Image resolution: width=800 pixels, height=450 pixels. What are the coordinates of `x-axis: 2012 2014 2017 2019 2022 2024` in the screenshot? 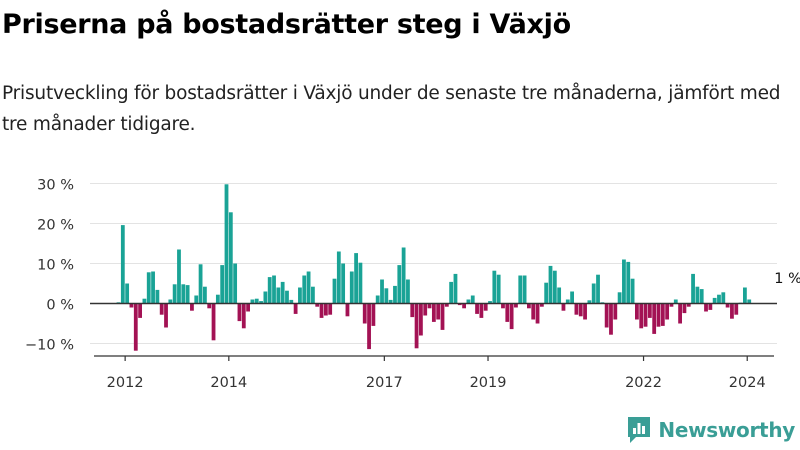 It's located at (434, 373).